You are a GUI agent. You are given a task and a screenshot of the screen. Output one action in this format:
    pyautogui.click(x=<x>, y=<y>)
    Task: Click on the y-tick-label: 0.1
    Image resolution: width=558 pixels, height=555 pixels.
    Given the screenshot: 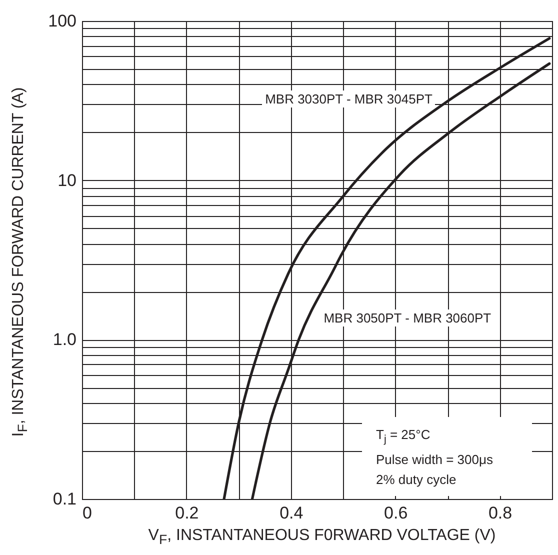 What is the action you would take?
    pyautogui.click(x=64, y=499)
    